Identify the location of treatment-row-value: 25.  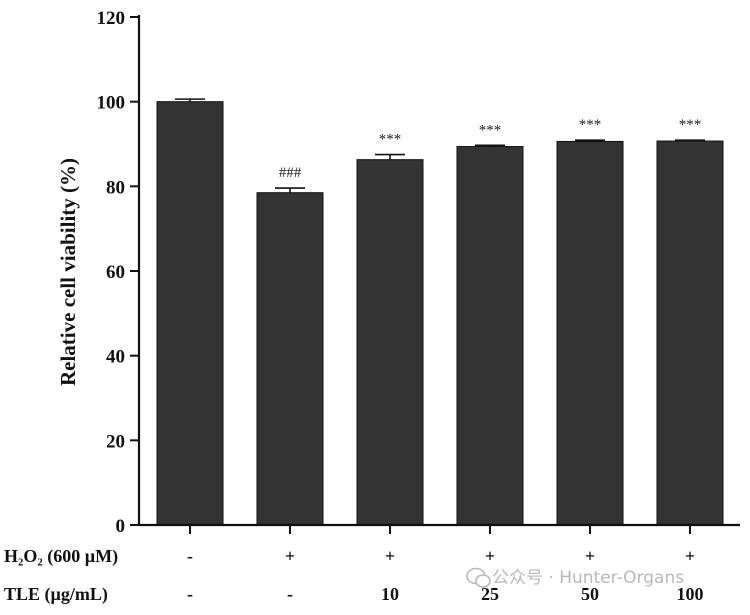
(490, 594).